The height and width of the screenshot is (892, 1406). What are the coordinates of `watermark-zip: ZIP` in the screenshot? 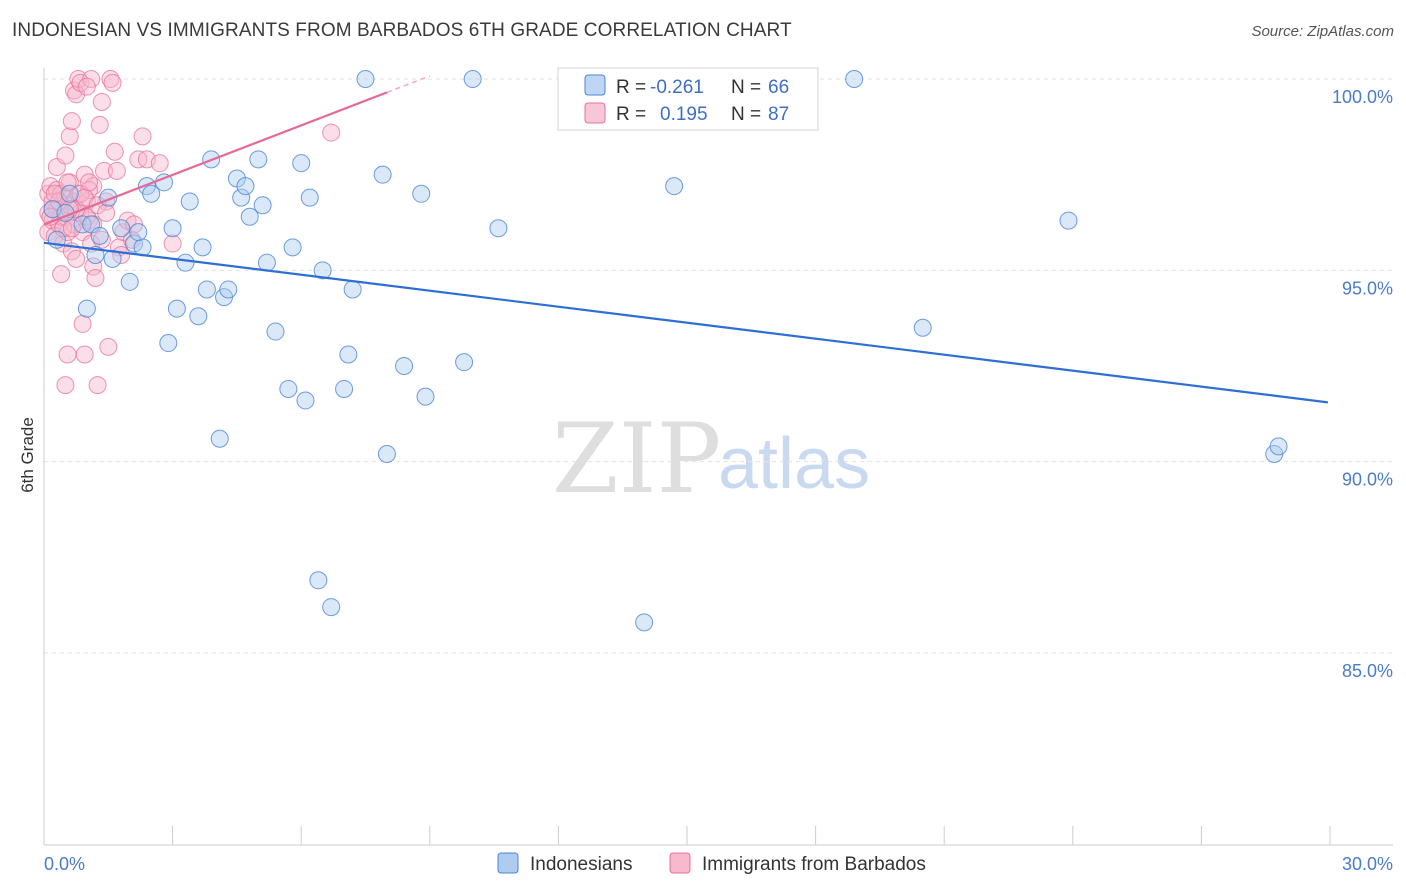 It's located at (636, 459).